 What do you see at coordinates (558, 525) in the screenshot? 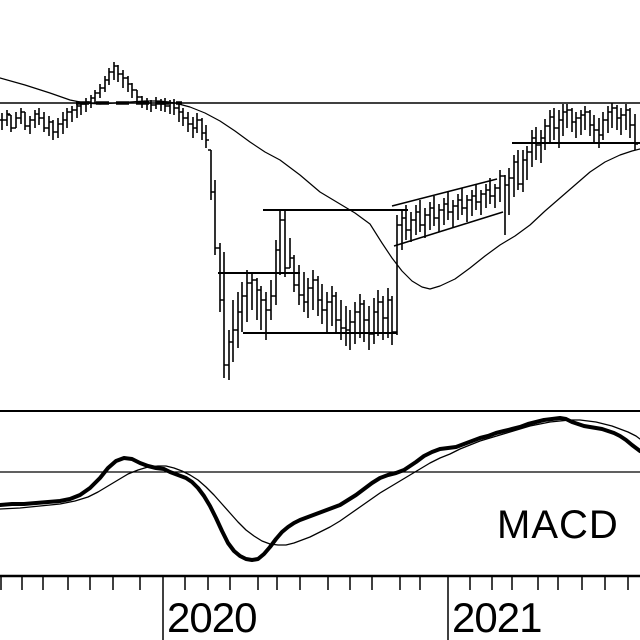
I see `macd-label: MACD` at bounding box center [558, 525].